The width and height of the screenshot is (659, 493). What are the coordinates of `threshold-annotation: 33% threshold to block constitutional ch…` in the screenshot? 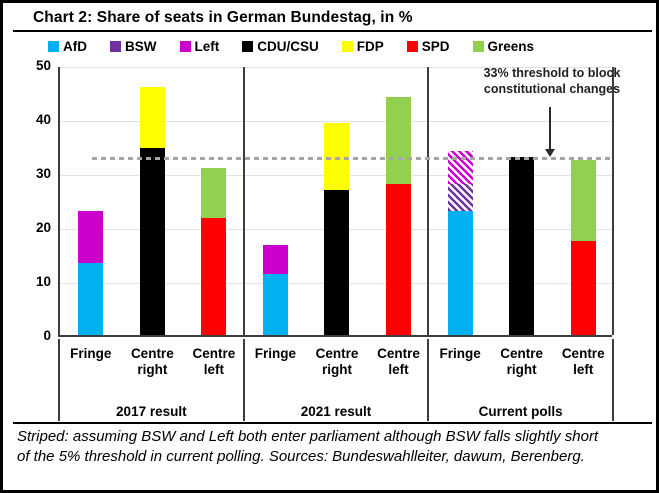 It's located at (552, 81).